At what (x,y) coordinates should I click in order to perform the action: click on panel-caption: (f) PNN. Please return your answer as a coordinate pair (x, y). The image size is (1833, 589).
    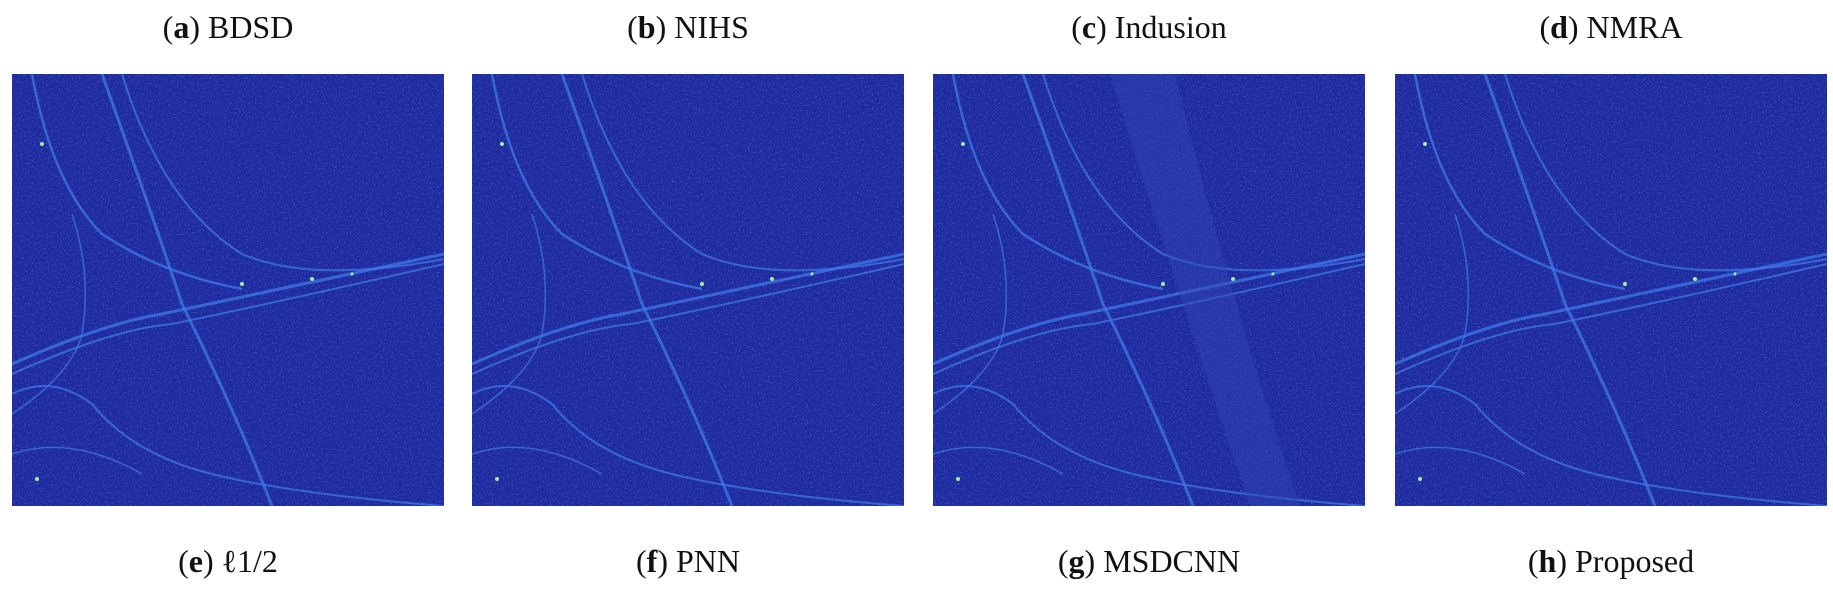
    Looking at the image, I should click on (688, 561).